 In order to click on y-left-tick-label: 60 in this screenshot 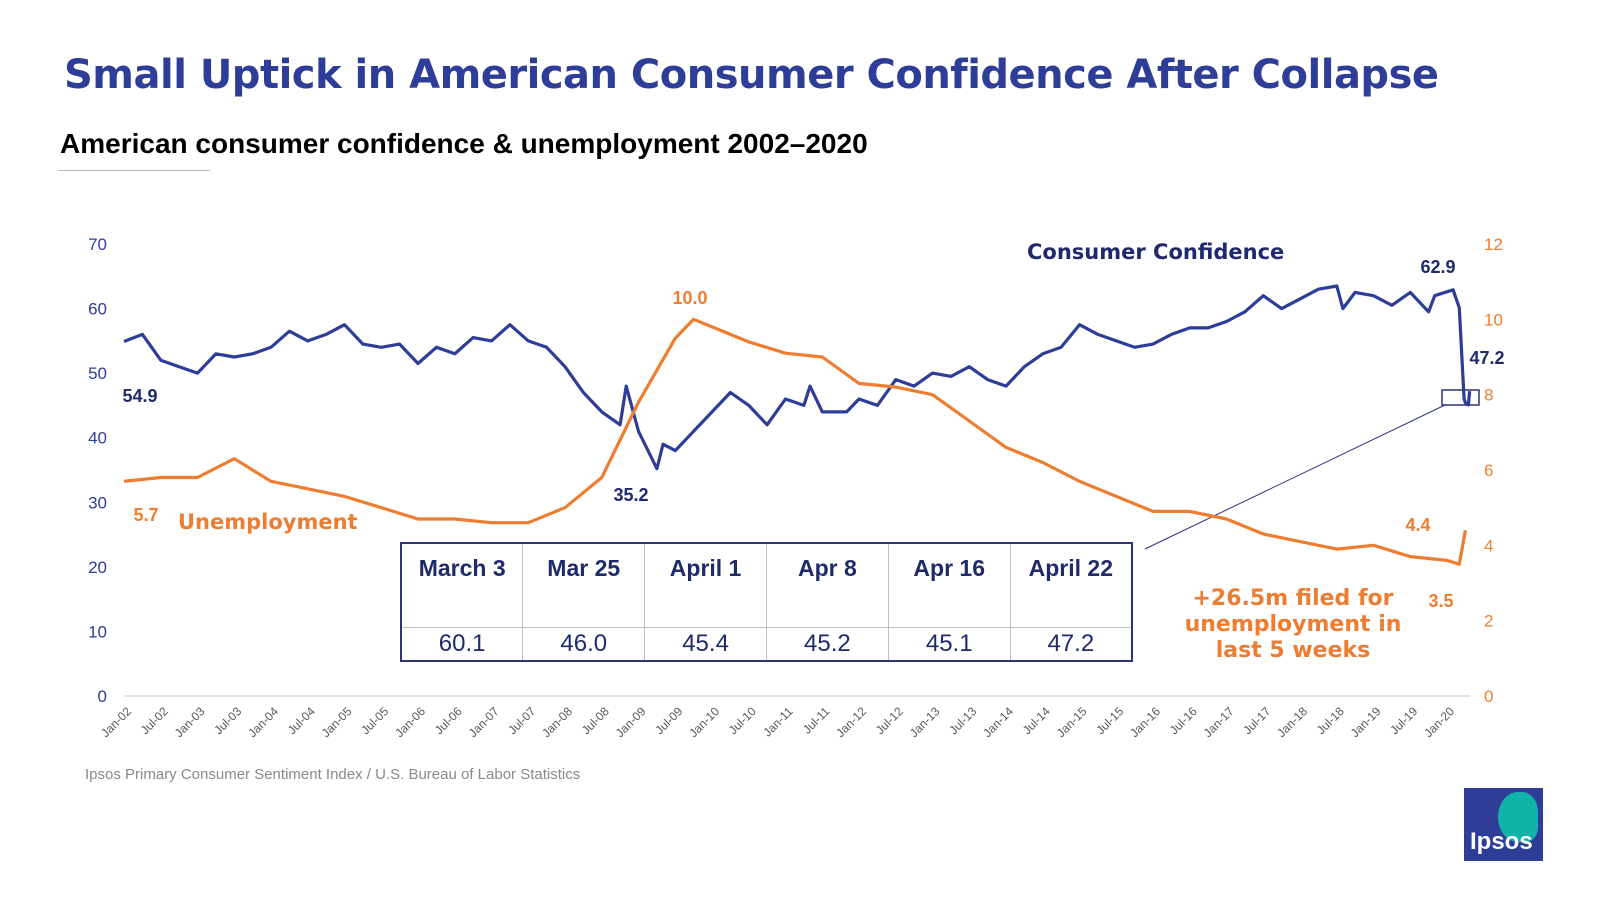, I will do `click(97, 309)`.